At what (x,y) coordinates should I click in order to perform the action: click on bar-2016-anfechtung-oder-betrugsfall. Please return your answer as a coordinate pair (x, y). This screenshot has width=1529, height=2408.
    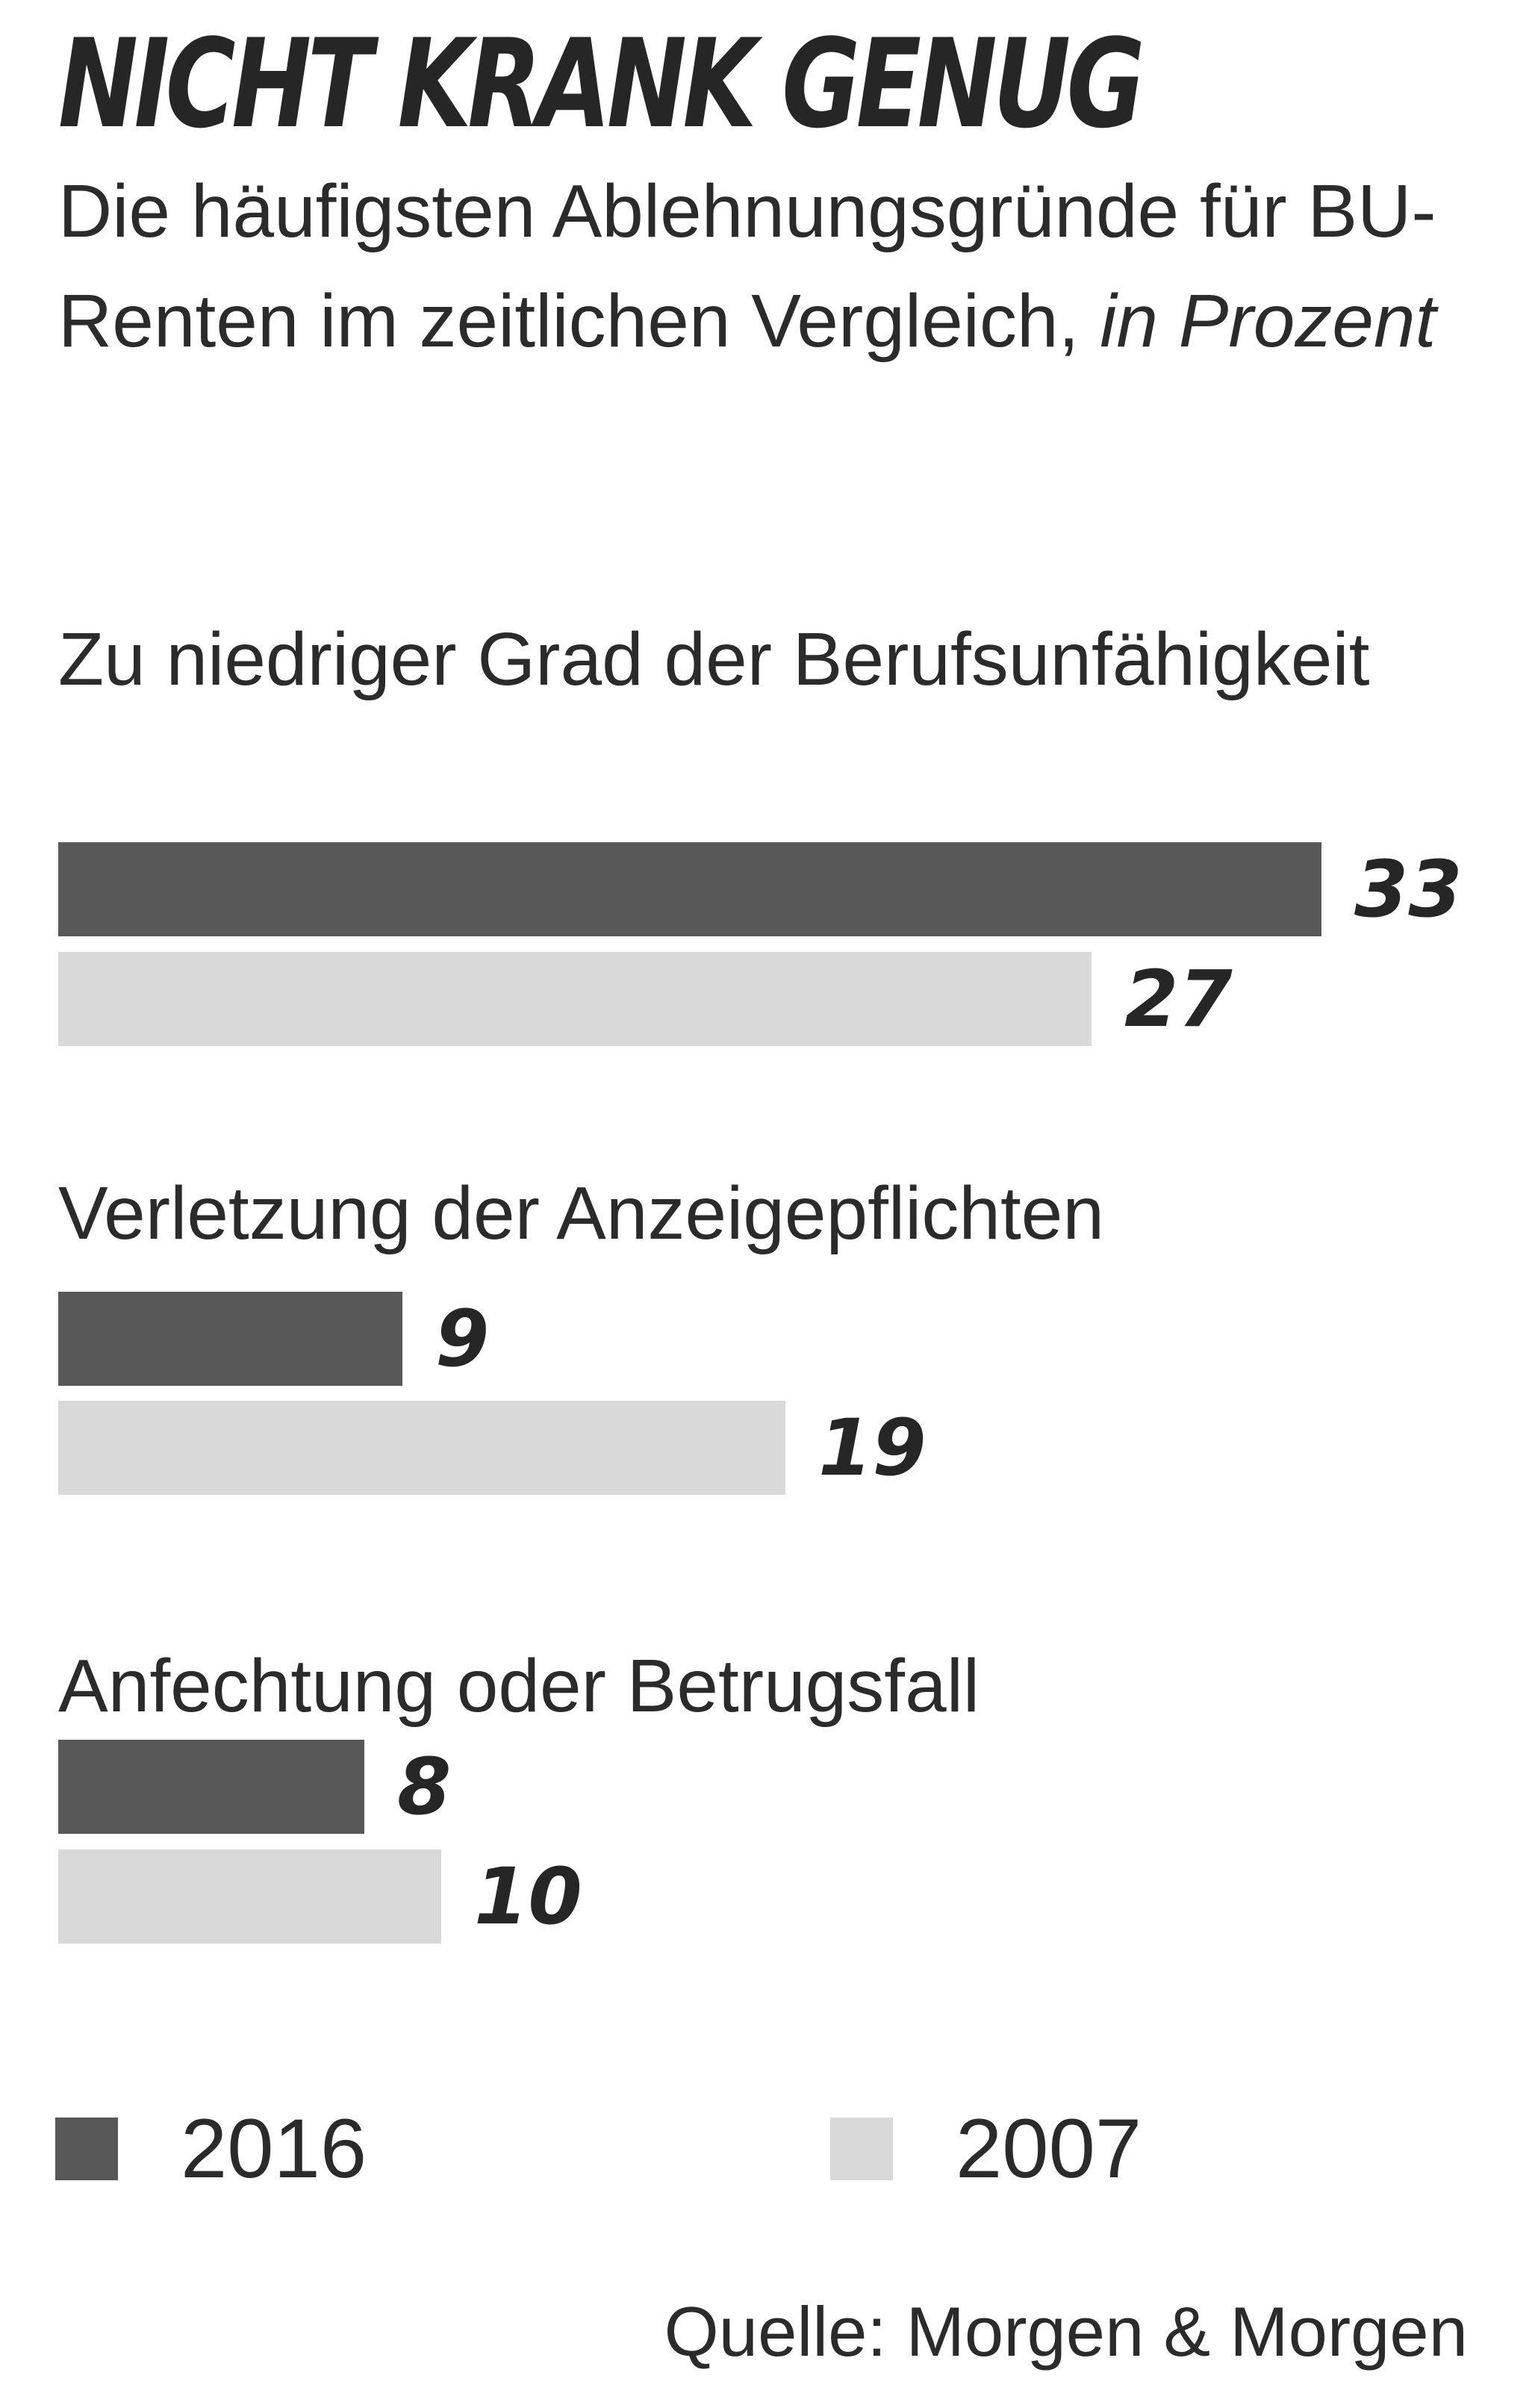
    Looking at the image, I should click on (211, 1787).